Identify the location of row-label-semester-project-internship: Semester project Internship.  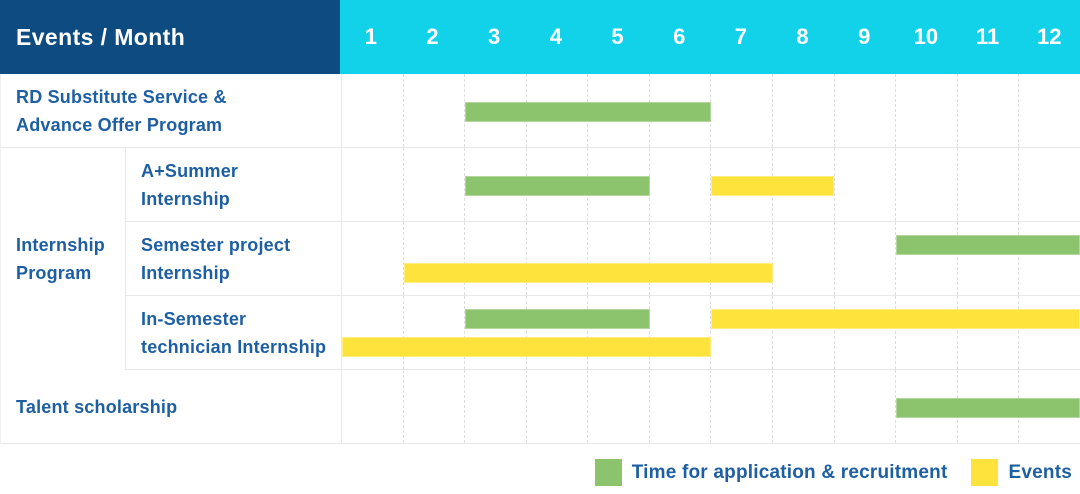
(216, 258).